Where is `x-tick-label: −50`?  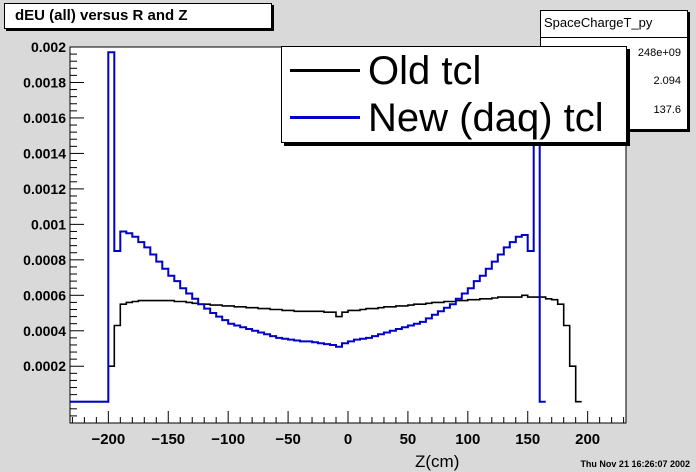
x-tick-label: −50 is located at coordinates (287, 439).